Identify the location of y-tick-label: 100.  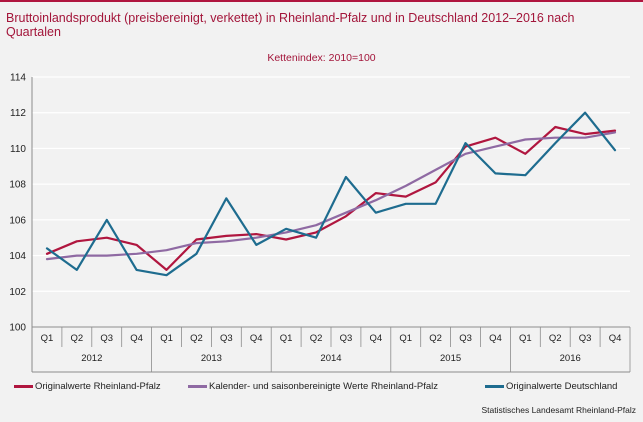
(17, 328).